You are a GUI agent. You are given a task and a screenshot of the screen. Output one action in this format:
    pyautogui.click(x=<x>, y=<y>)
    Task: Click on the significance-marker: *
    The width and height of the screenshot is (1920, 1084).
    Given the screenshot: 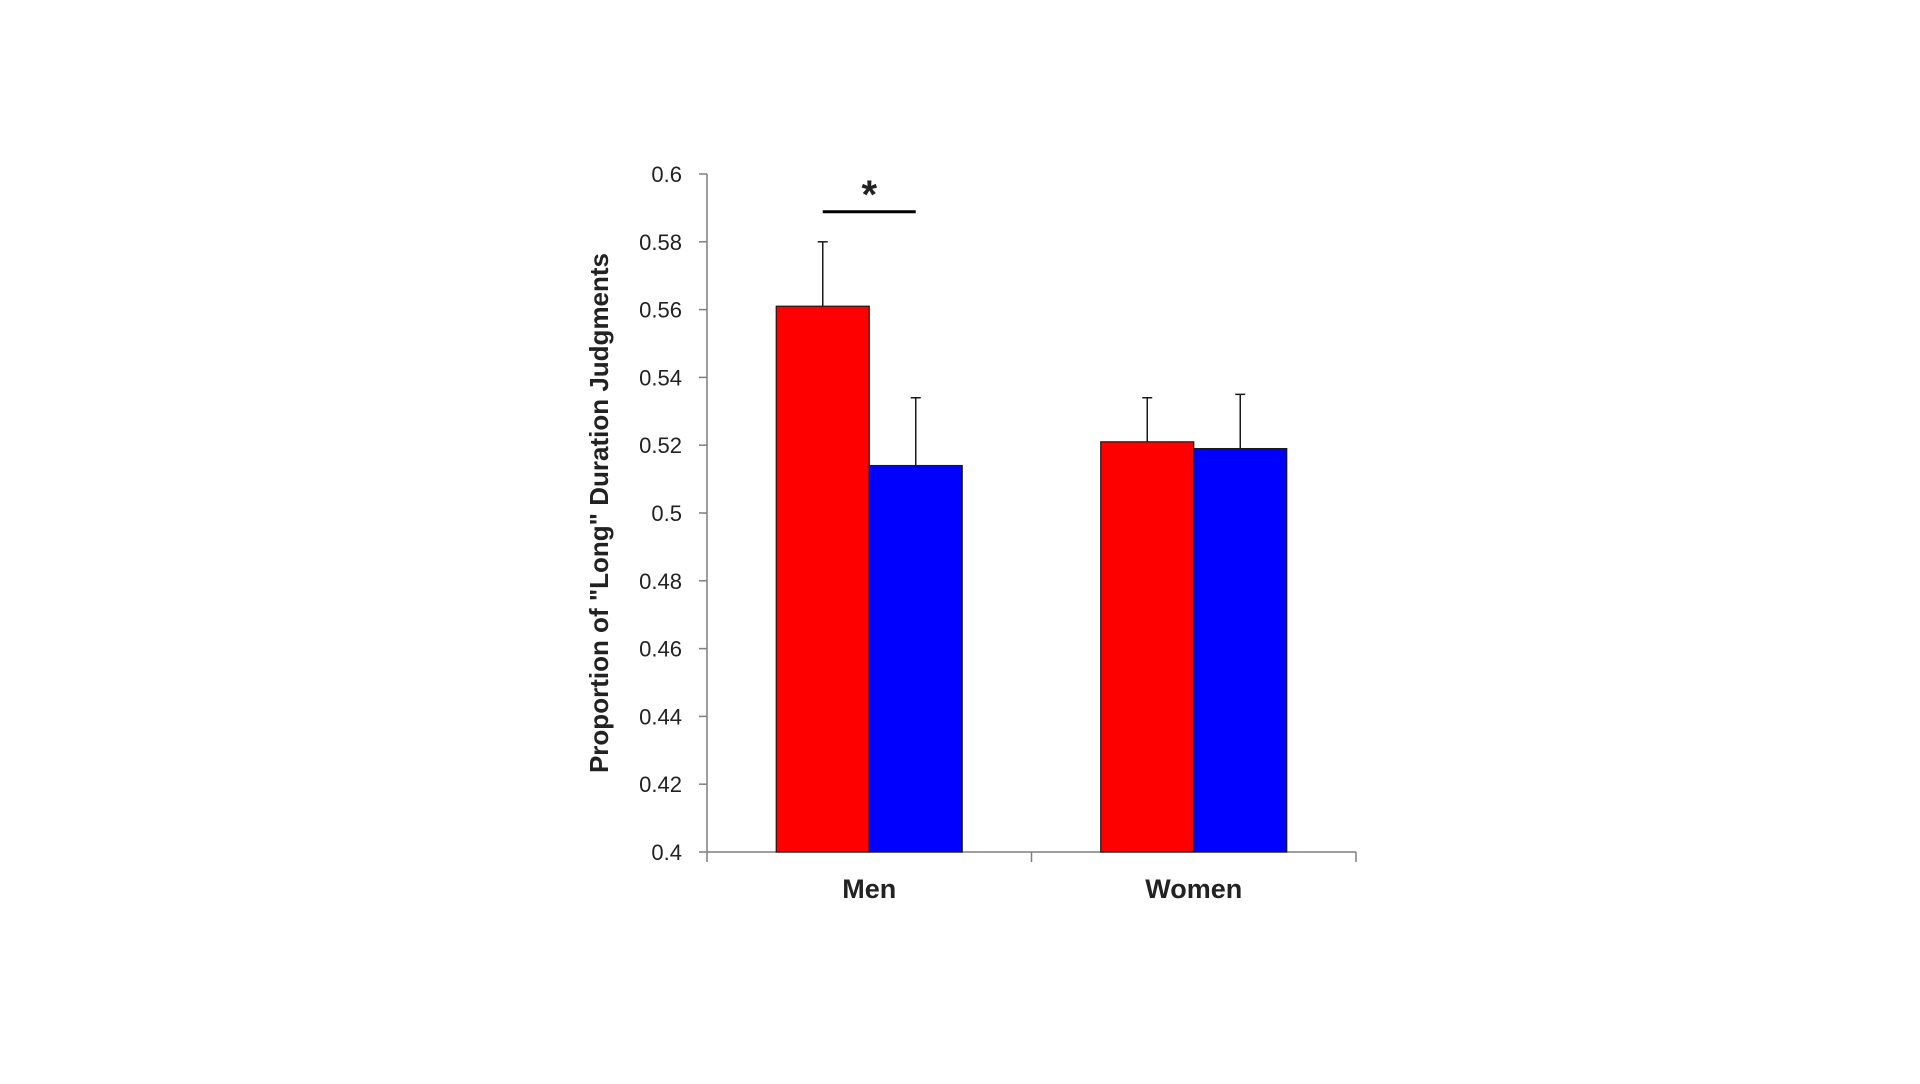 What is the action you would take?
    pyautogui.click(x=869, y=195)
    